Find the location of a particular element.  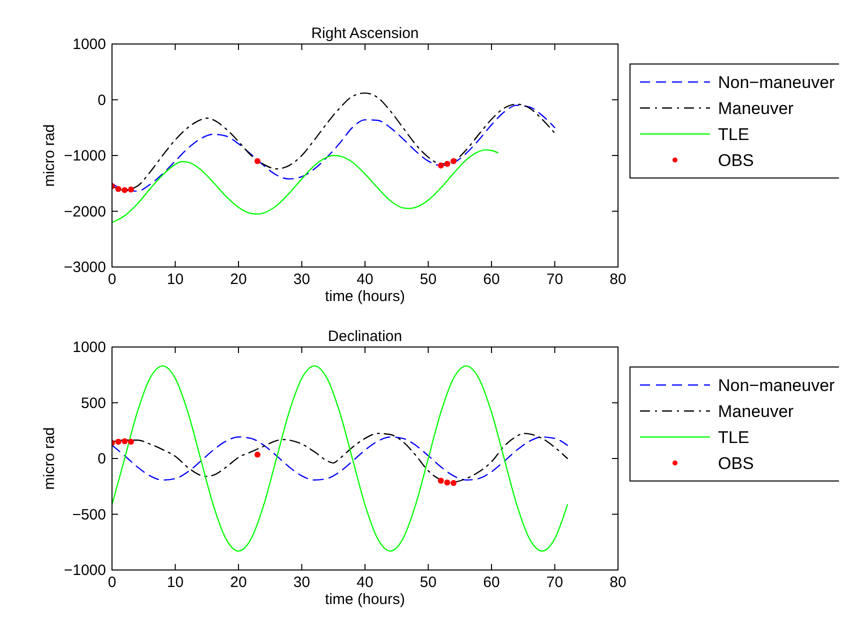

y-tick-label: −3000 is located at coordinates (85, 267).